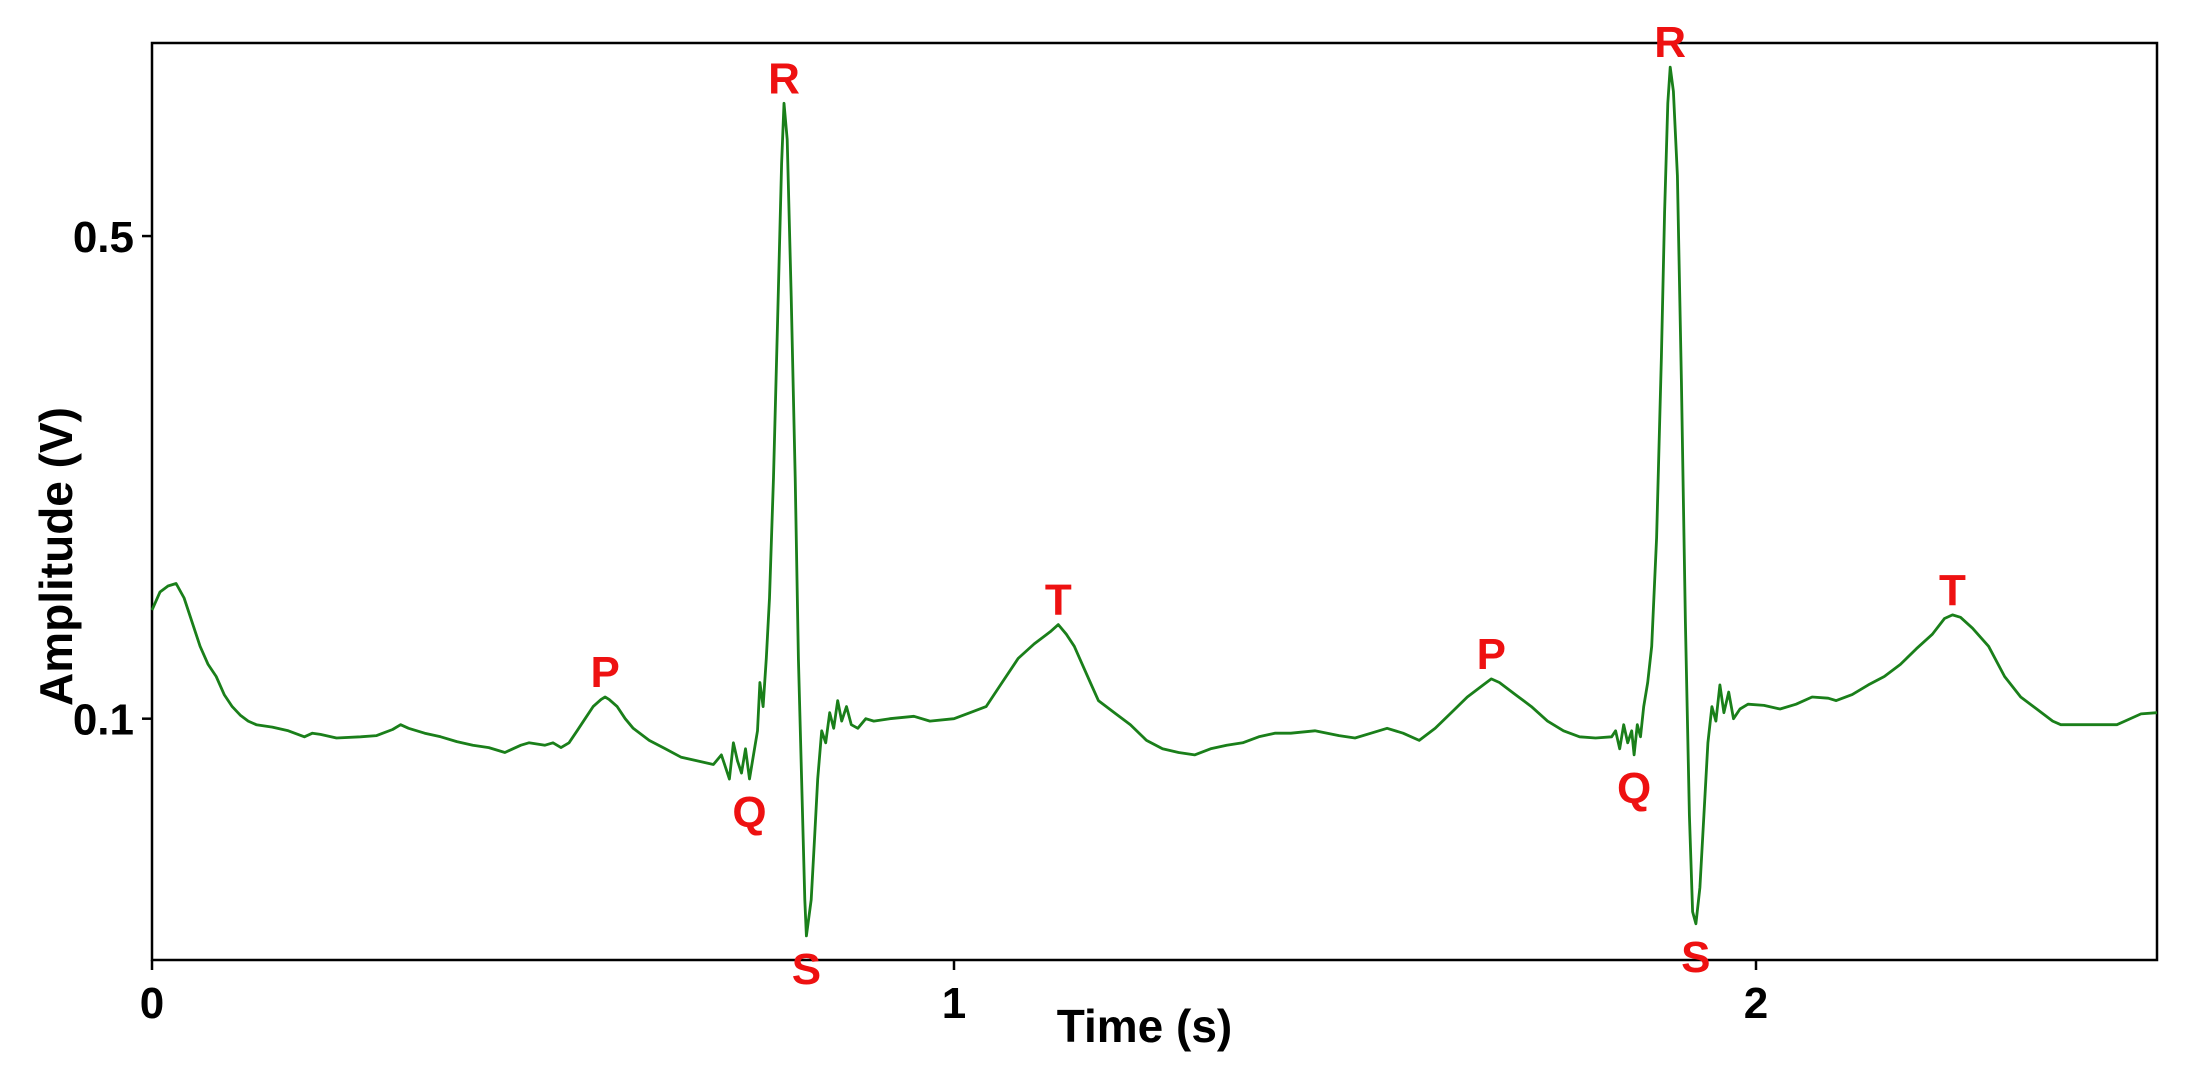 This screenshot has width=2187, height=1083. Describe the element at coordinates (954, 1003) in the screenshot. I see `x-tick-label: 1` at that location.